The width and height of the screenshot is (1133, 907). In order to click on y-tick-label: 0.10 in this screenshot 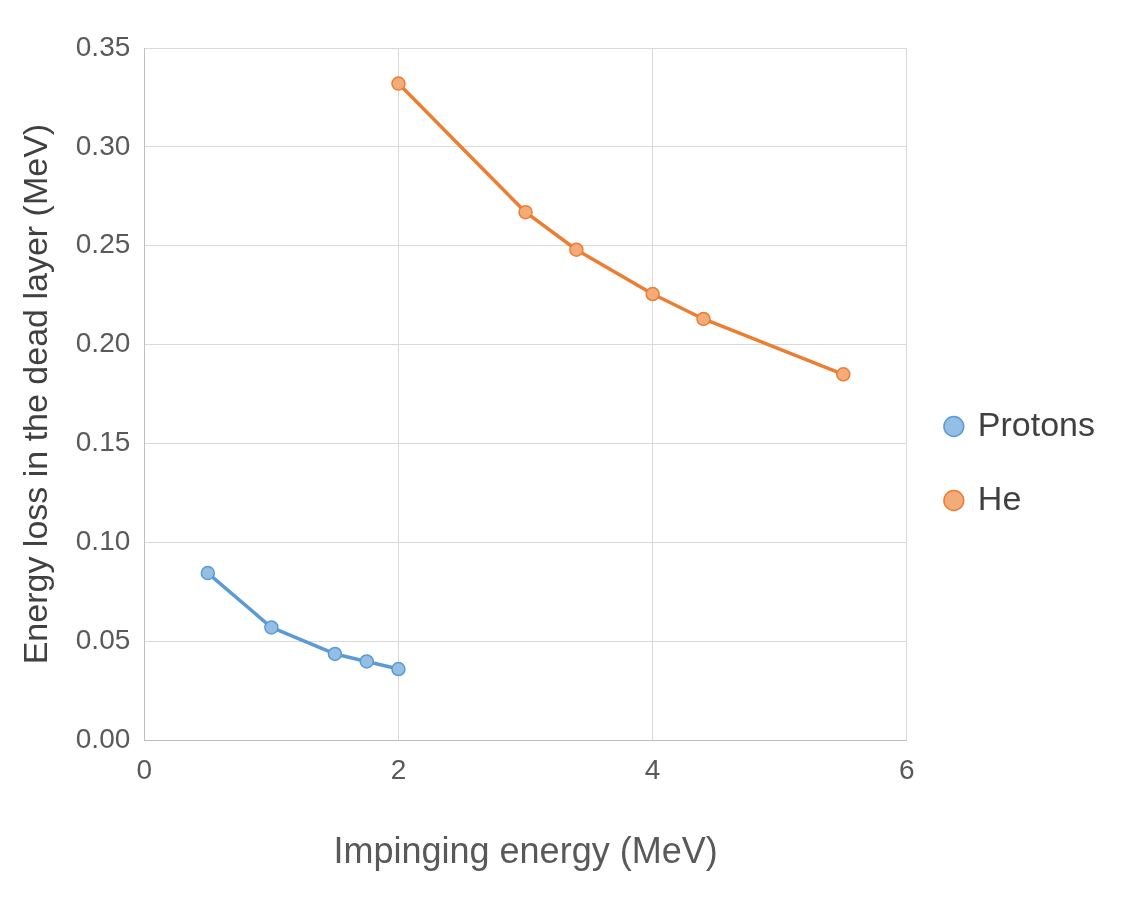, I will do `click(103, 541)`.